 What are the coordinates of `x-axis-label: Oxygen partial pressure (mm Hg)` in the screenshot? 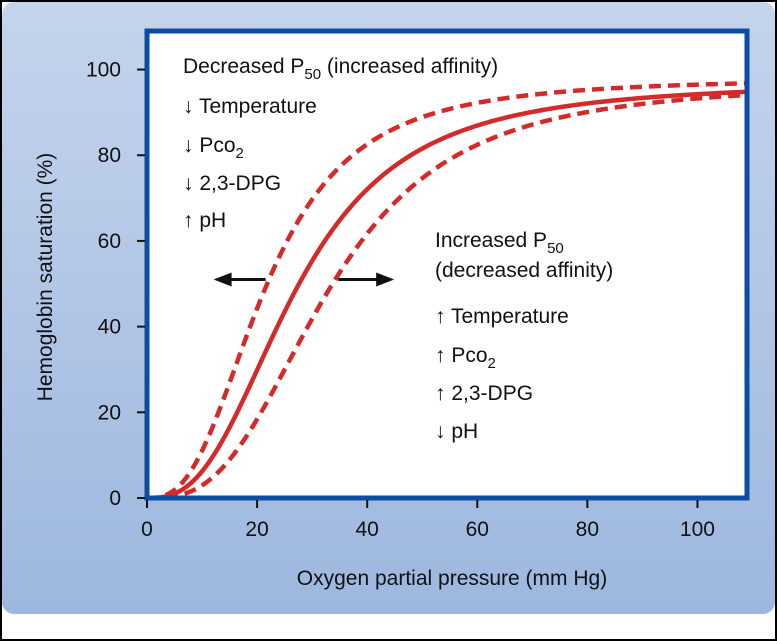 It's located at (452, 578).